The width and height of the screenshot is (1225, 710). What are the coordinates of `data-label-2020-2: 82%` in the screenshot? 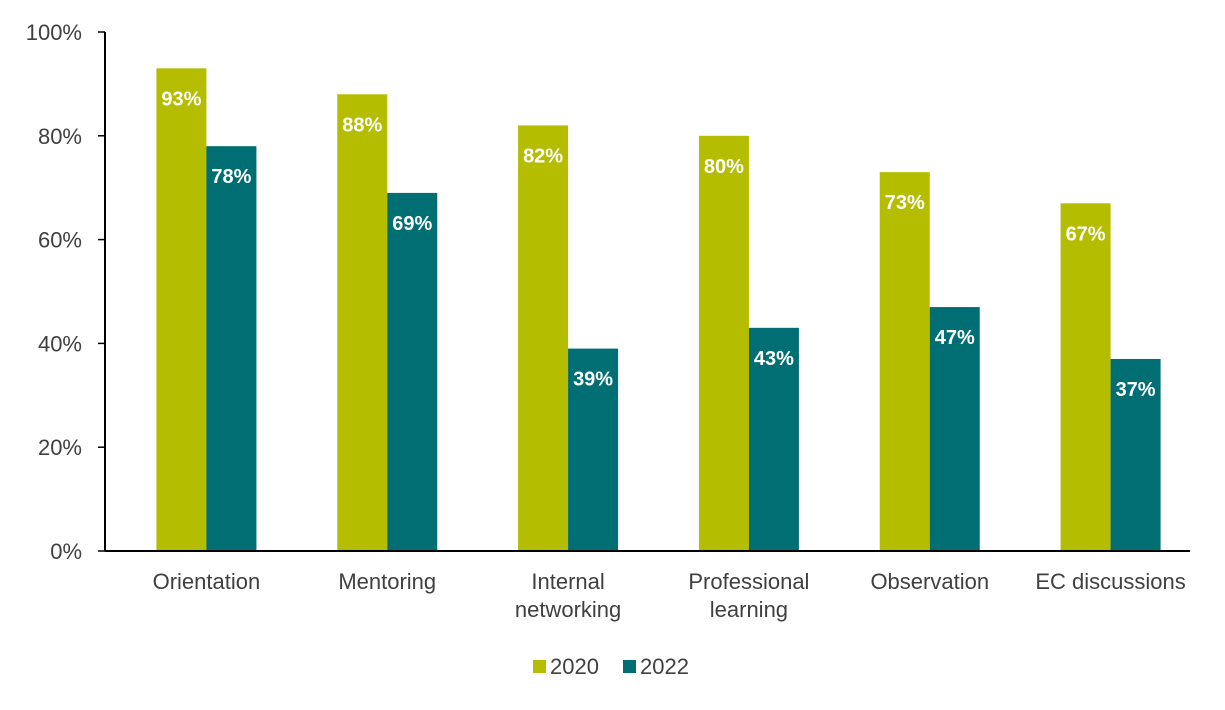 It's located at (543, 156).